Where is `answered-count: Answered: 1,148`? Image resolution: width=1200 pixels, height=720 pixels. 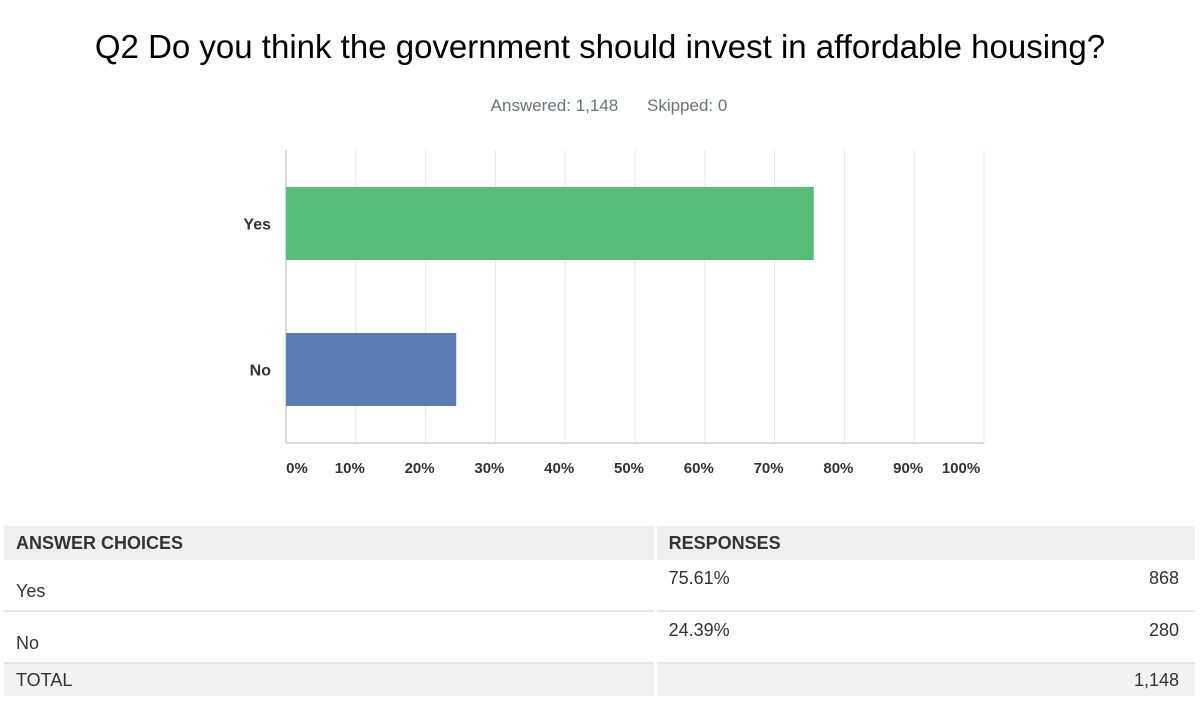 answered-count: Answered: 1,148 is located at coordinates (554, 105).